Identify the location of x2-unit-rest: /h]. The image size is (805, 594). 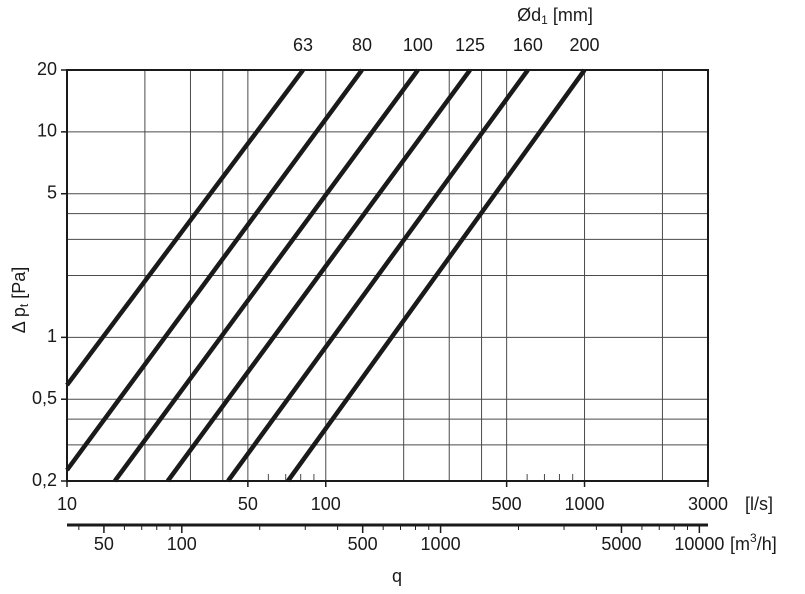
(767, 544).